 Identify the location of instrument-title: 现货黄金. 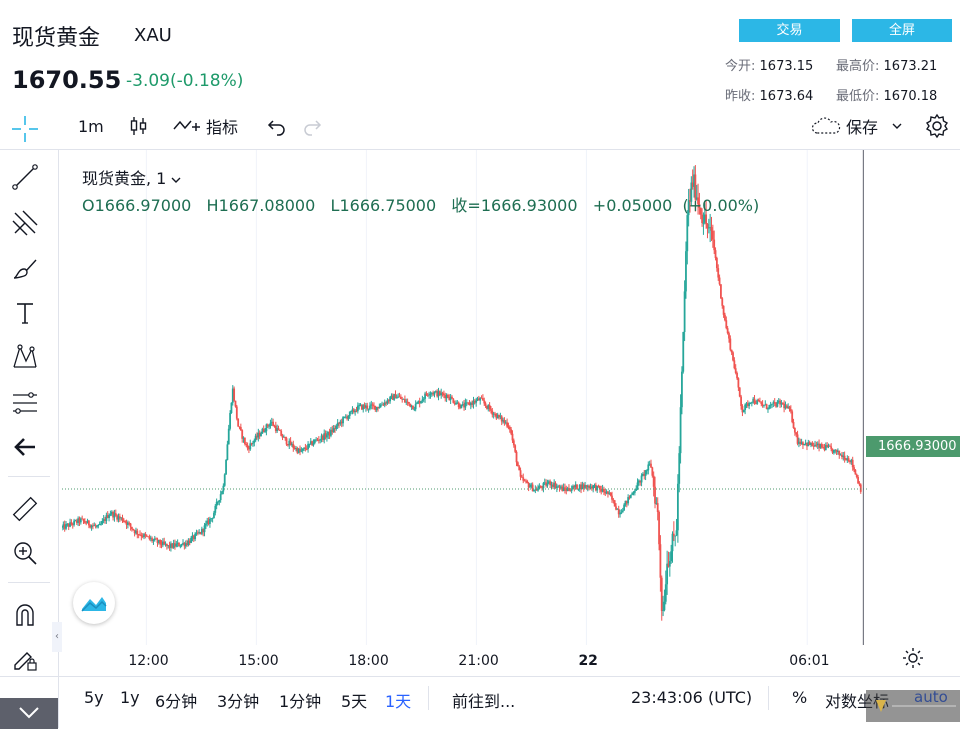
(56, 38).